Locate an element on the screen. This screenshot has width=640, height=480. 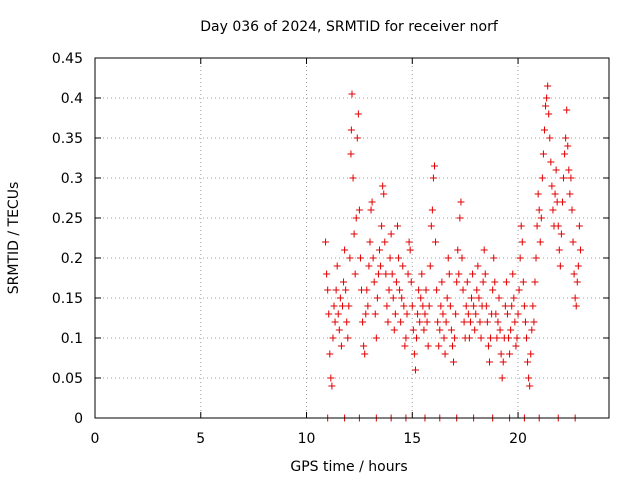
y-tick-label: 0.15 is located at coordinates (67, 299).